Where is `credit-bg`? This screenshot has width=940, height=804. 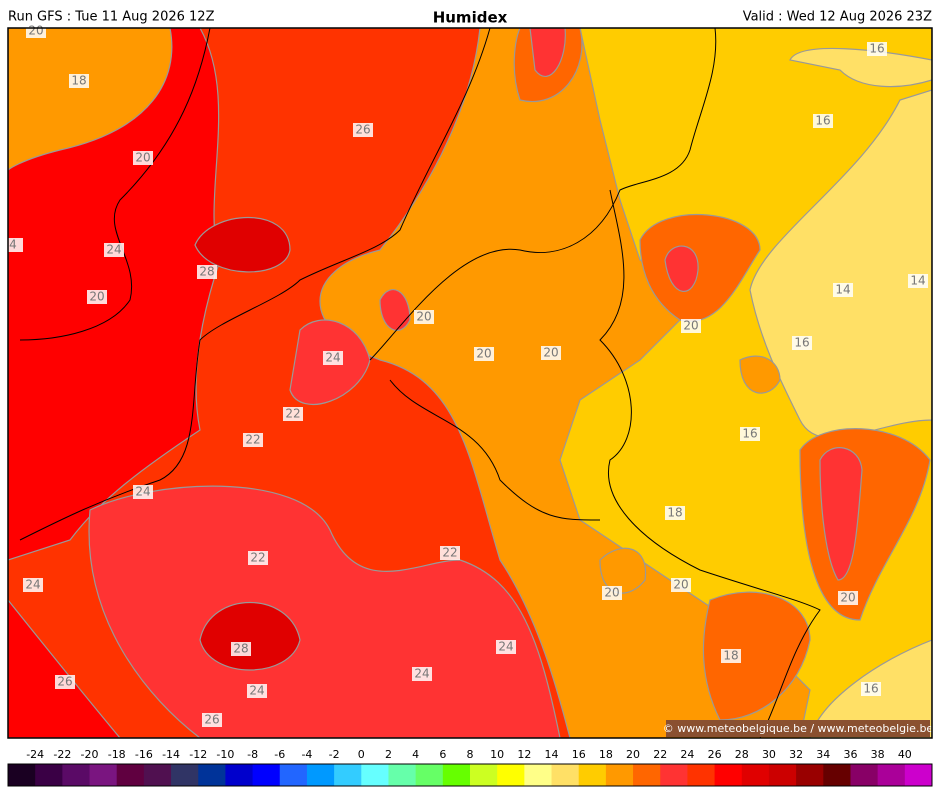
credit-bg is located at coordinates (798, 728).